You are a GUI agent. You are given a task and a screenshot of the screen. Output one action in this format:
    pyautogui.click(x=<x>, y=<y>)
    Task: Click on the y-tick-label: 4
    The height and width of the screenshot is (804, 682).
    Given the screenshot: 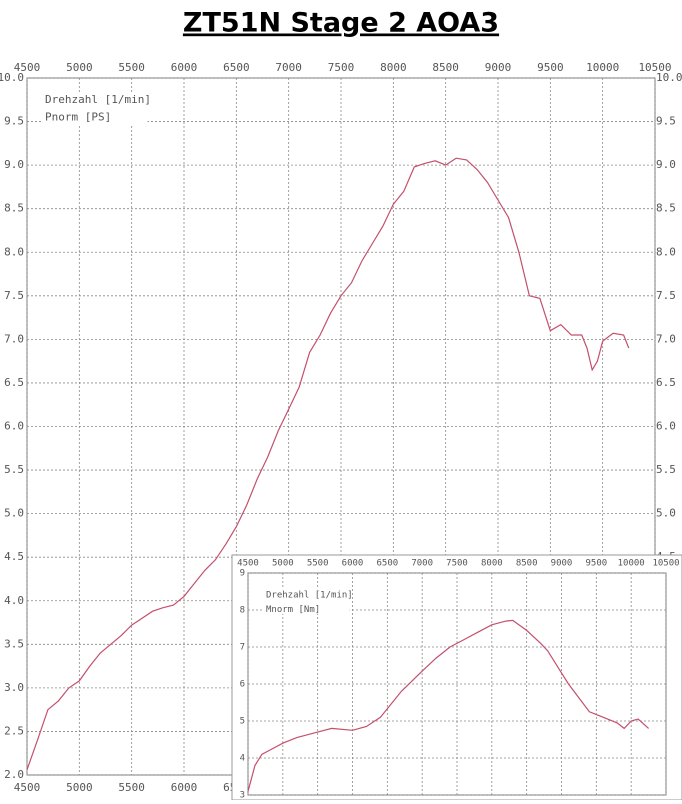 What is the action you would take?
    pyautogui.click(x=242, y=759)
    